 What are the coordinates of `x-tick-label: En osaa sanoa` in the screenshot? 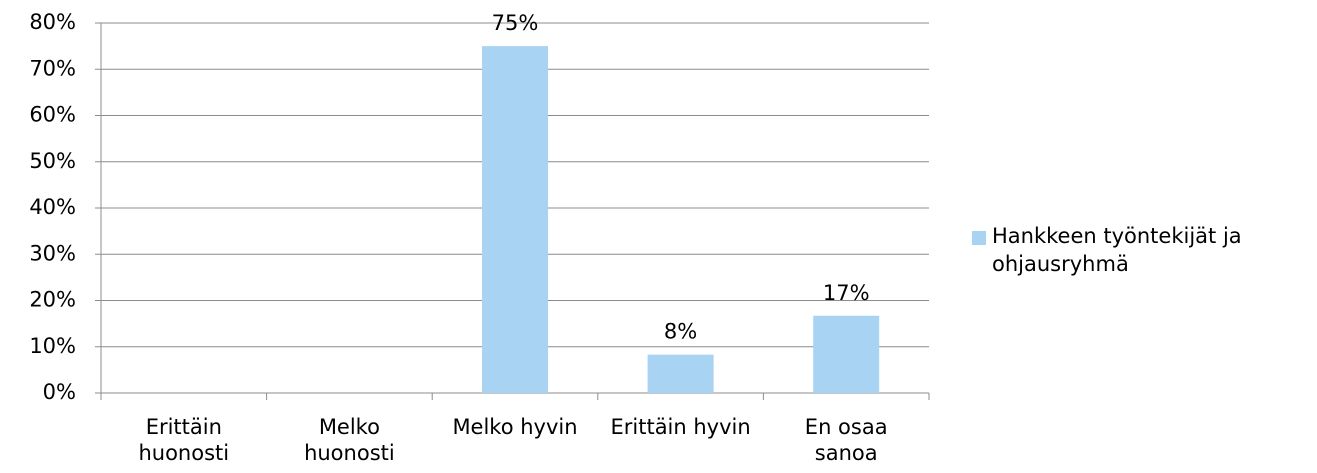 It's located at (846, 440).